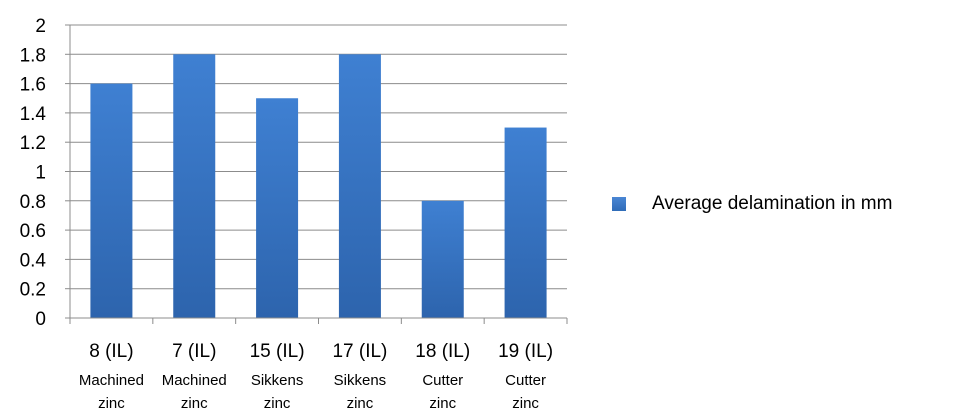 Image resolution: width=963 pixels, height=412 pixels. What do you see at coordinates (619, 204) in the screenshot?
I see `legend-swatch` at bounding box center [619, 204].